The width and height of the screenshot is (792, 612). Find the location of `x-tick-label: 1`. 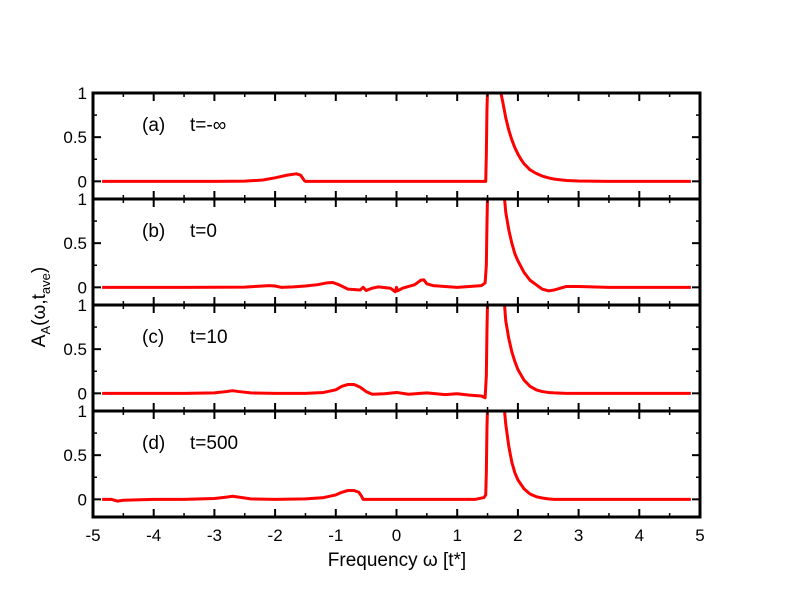

x-tick-label: 1 is located at coordinates (456, 535).